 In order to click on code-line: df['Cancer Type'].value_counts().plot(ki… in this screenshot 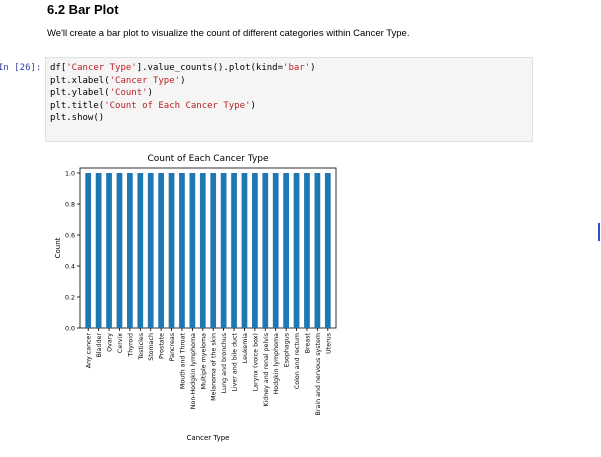, I will do `click(183, 68)`.